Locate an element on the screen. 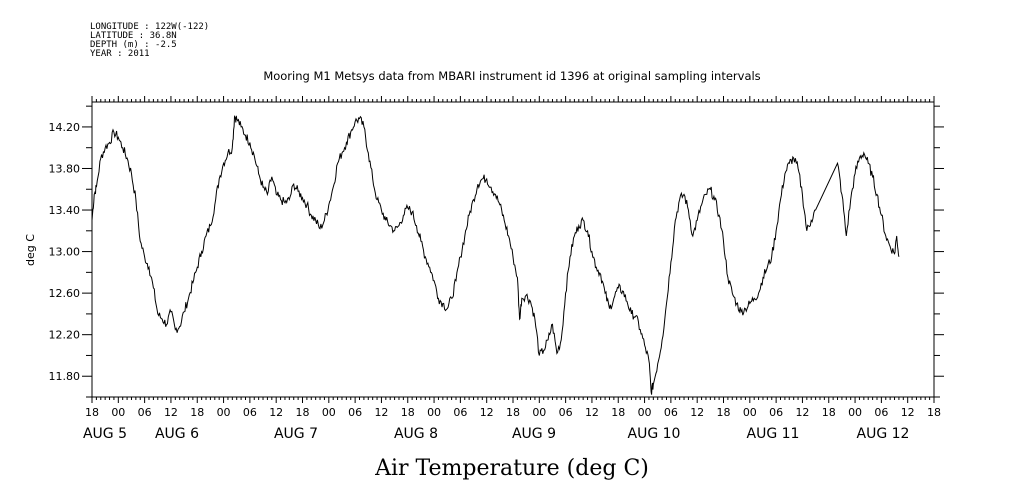 This screenshot has width=1009, height=504. y-tick-label: 14.20 is located at coordinates (65, 127).